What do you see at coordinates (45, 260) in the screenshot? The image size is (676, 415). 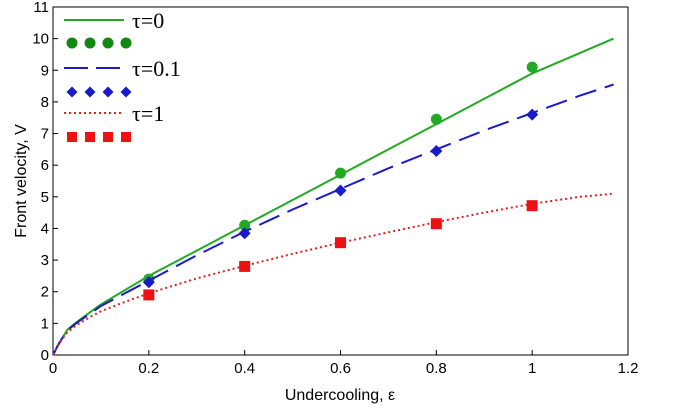 I see `y-tick-label: 3` at bounding box center [45, 260].